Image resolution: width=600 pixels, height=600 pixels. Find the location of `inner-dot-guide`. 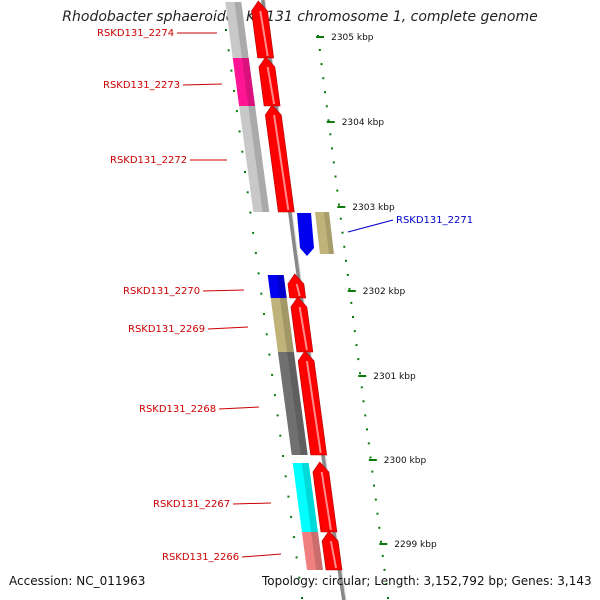

inner-dot-guide is located at coordinates (264, 314).